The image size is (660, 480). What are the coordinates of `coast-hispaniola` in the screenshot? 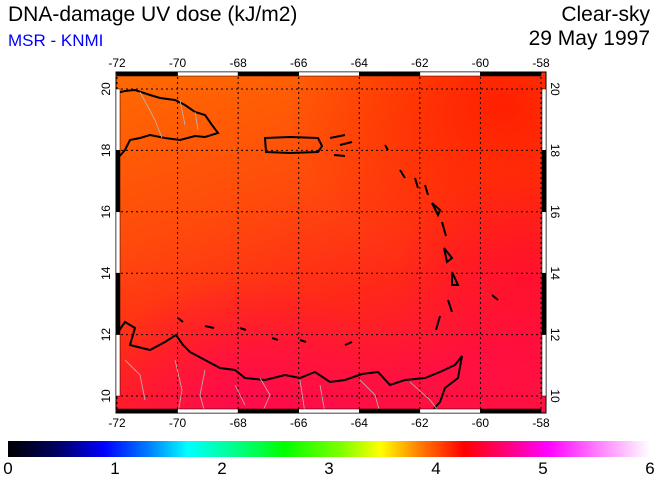 It's located at (167, 123).